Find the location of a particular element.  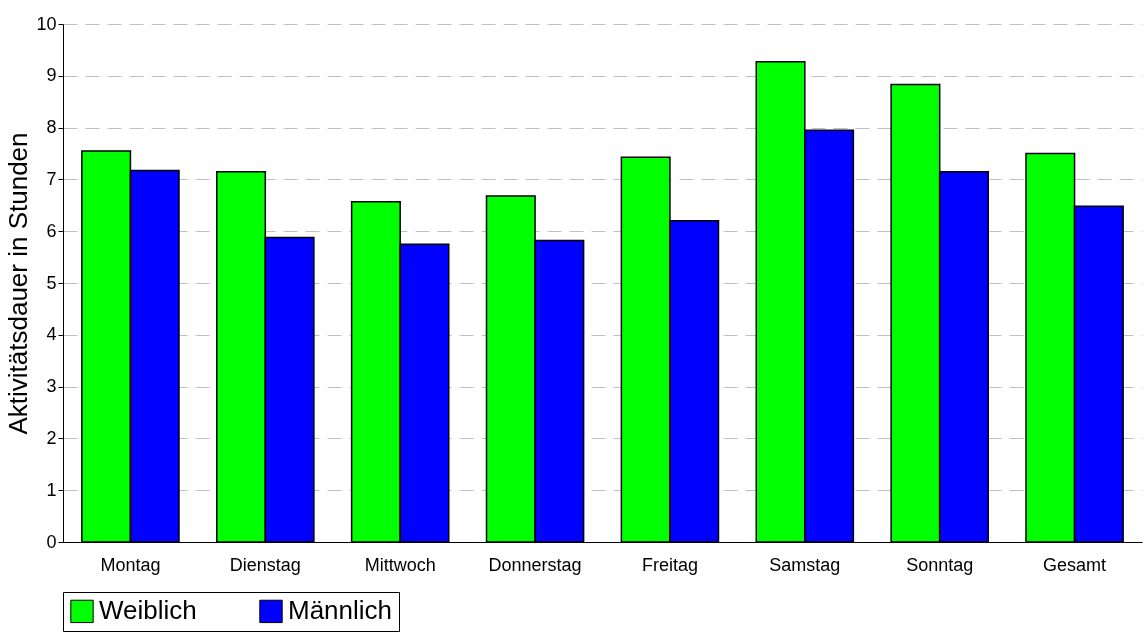

y-tick-label: 0 is located at coordinates (51, 541).